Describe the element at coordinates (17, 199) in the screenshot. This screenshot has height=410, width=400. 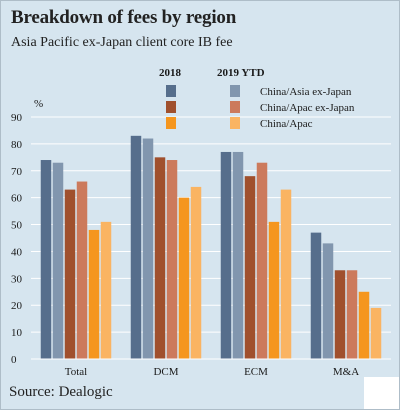
I see `y-tick-label: 60` at that location.